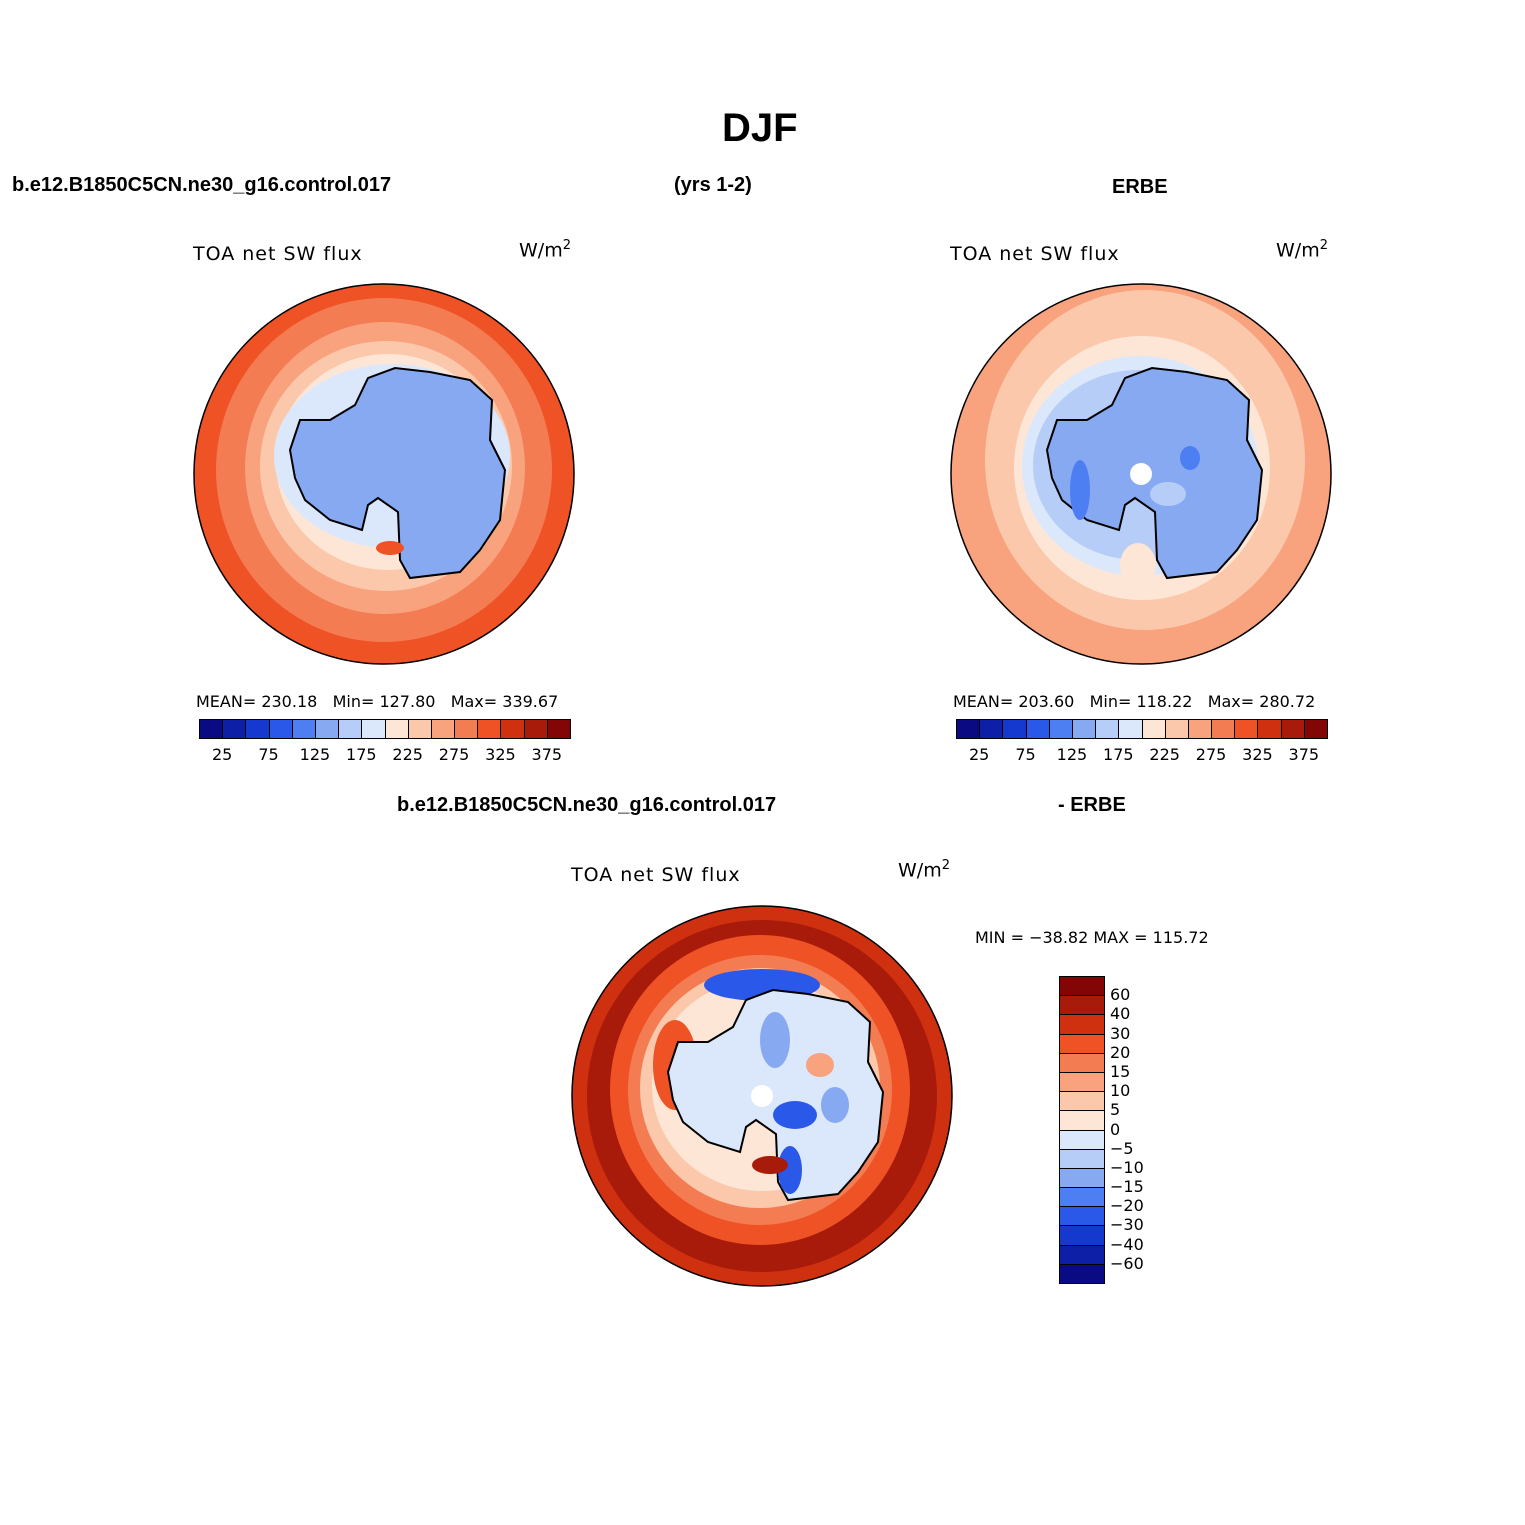 Image resolution: width=1525 pixels, height=1525 pixels. Describe the element at coordinates (1120, 1071) in the screenshot. I see `colorbar-label: 15` at that location.